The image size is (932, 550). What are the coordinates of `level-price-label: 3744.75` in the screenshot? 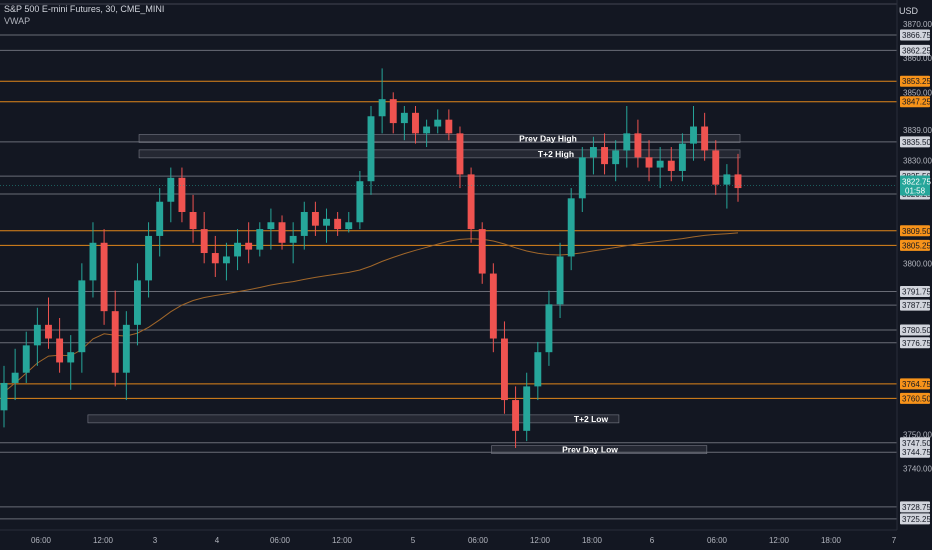 It's located at (916, 452).